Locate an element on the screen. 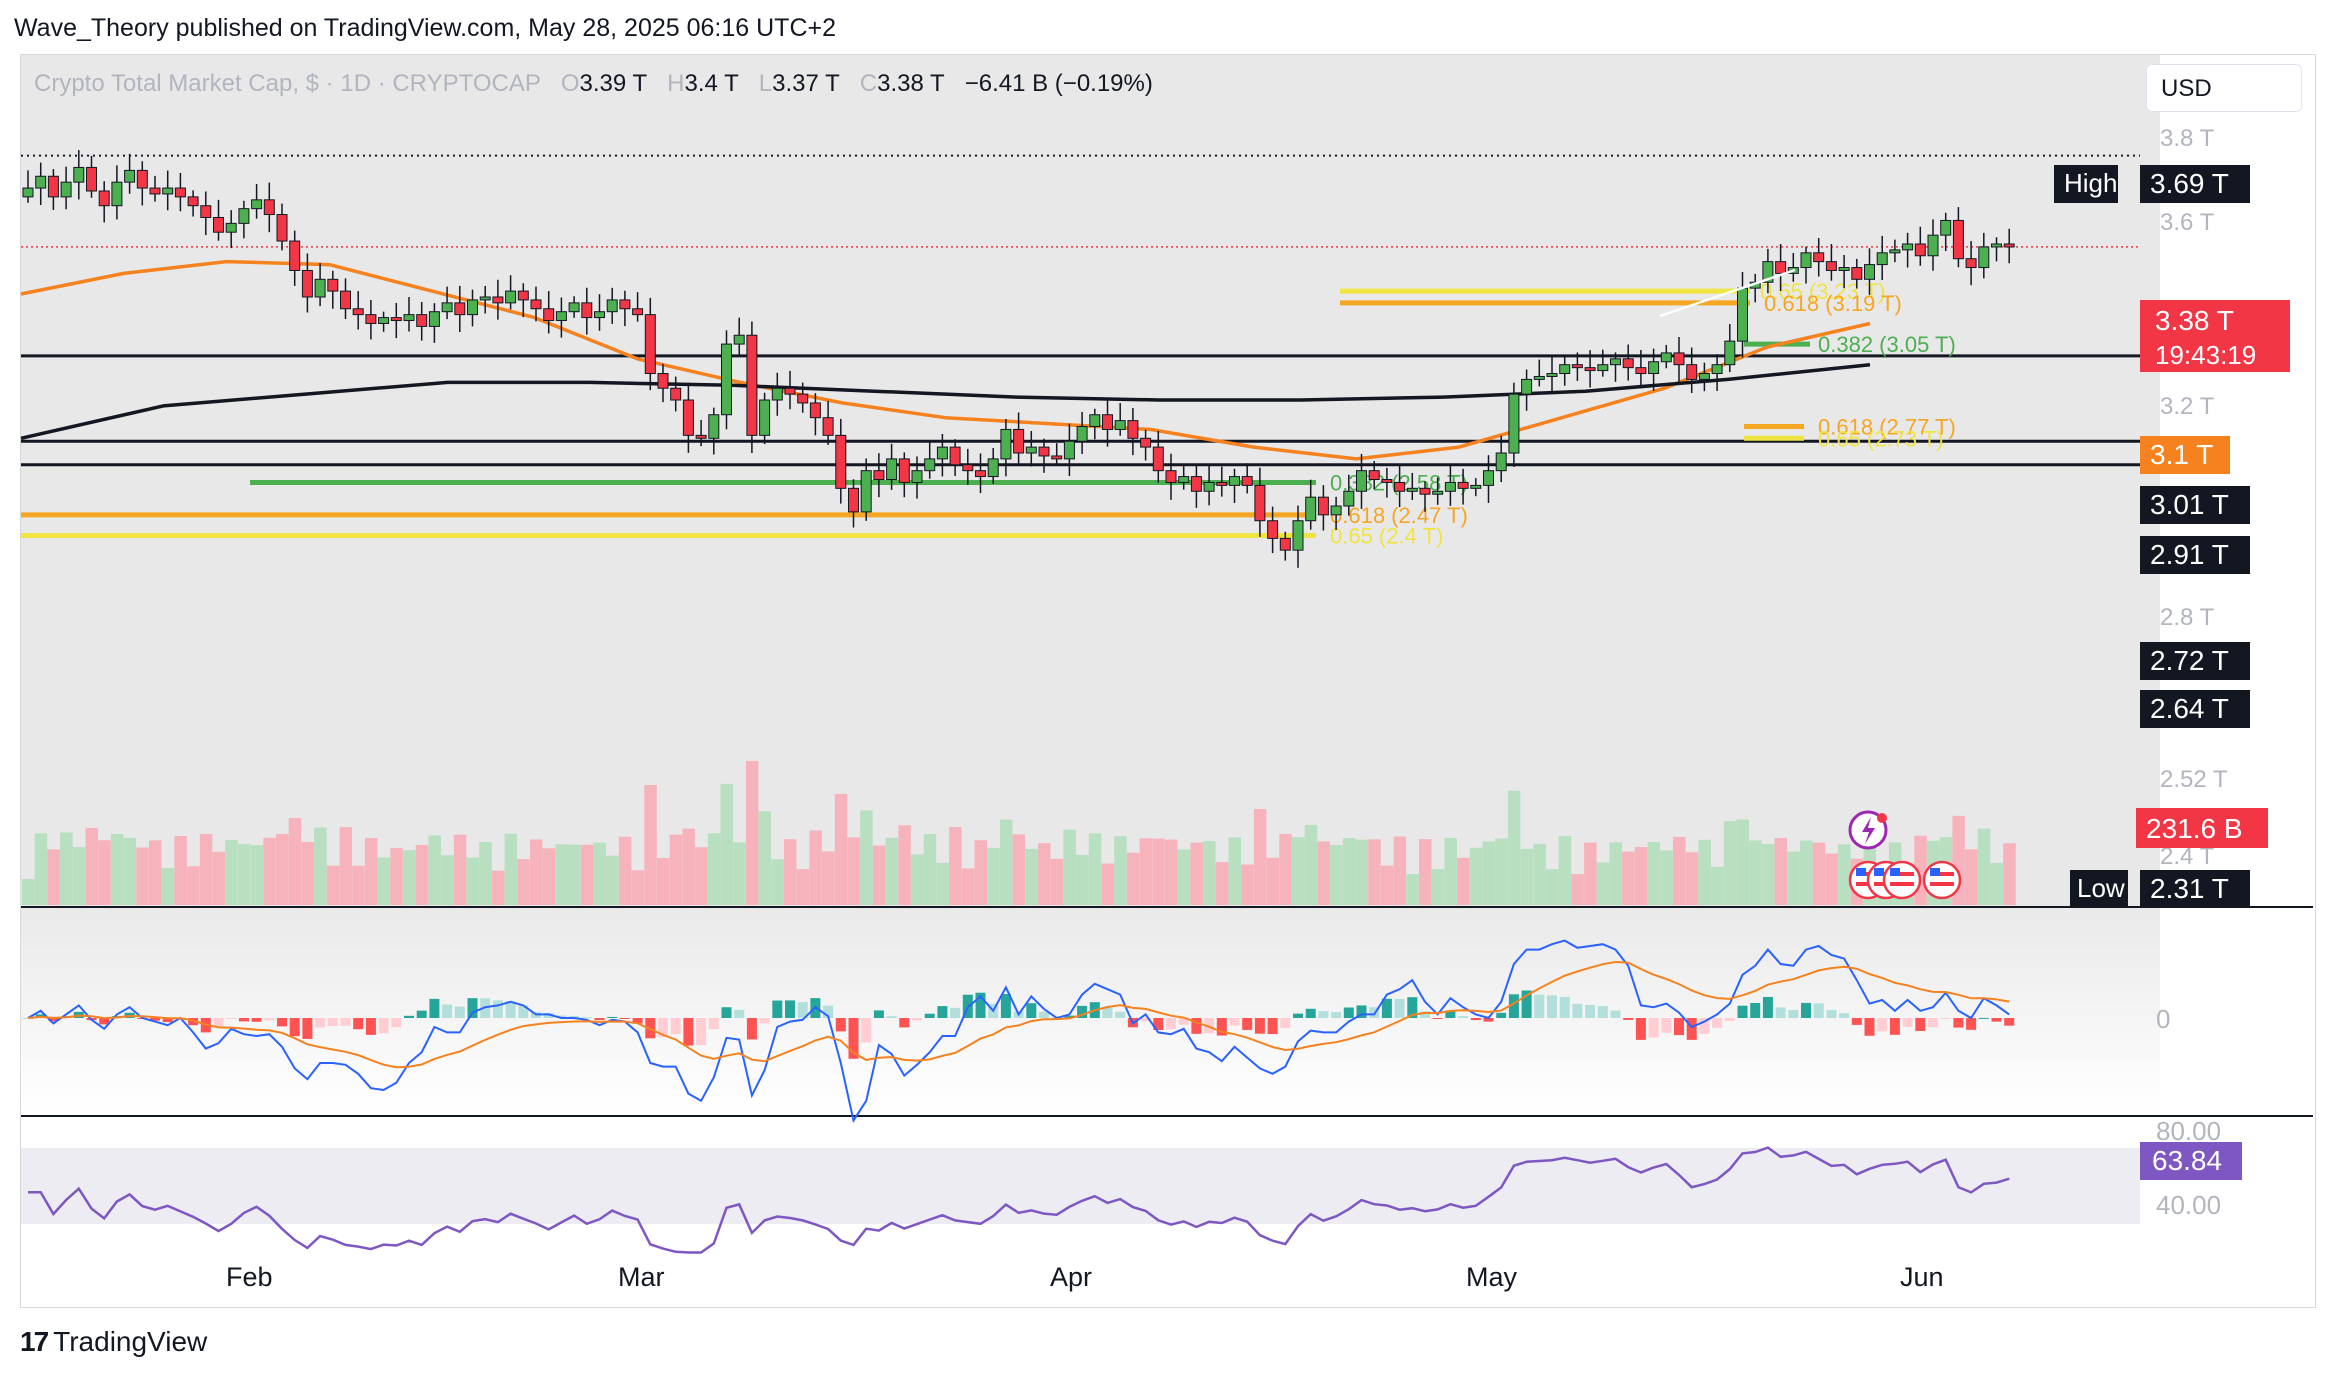 Image resolution: width=2332 pixels, height=1378 pixels. rsi-upper-label: 80.00 is located at coordinates (2188, 1131).